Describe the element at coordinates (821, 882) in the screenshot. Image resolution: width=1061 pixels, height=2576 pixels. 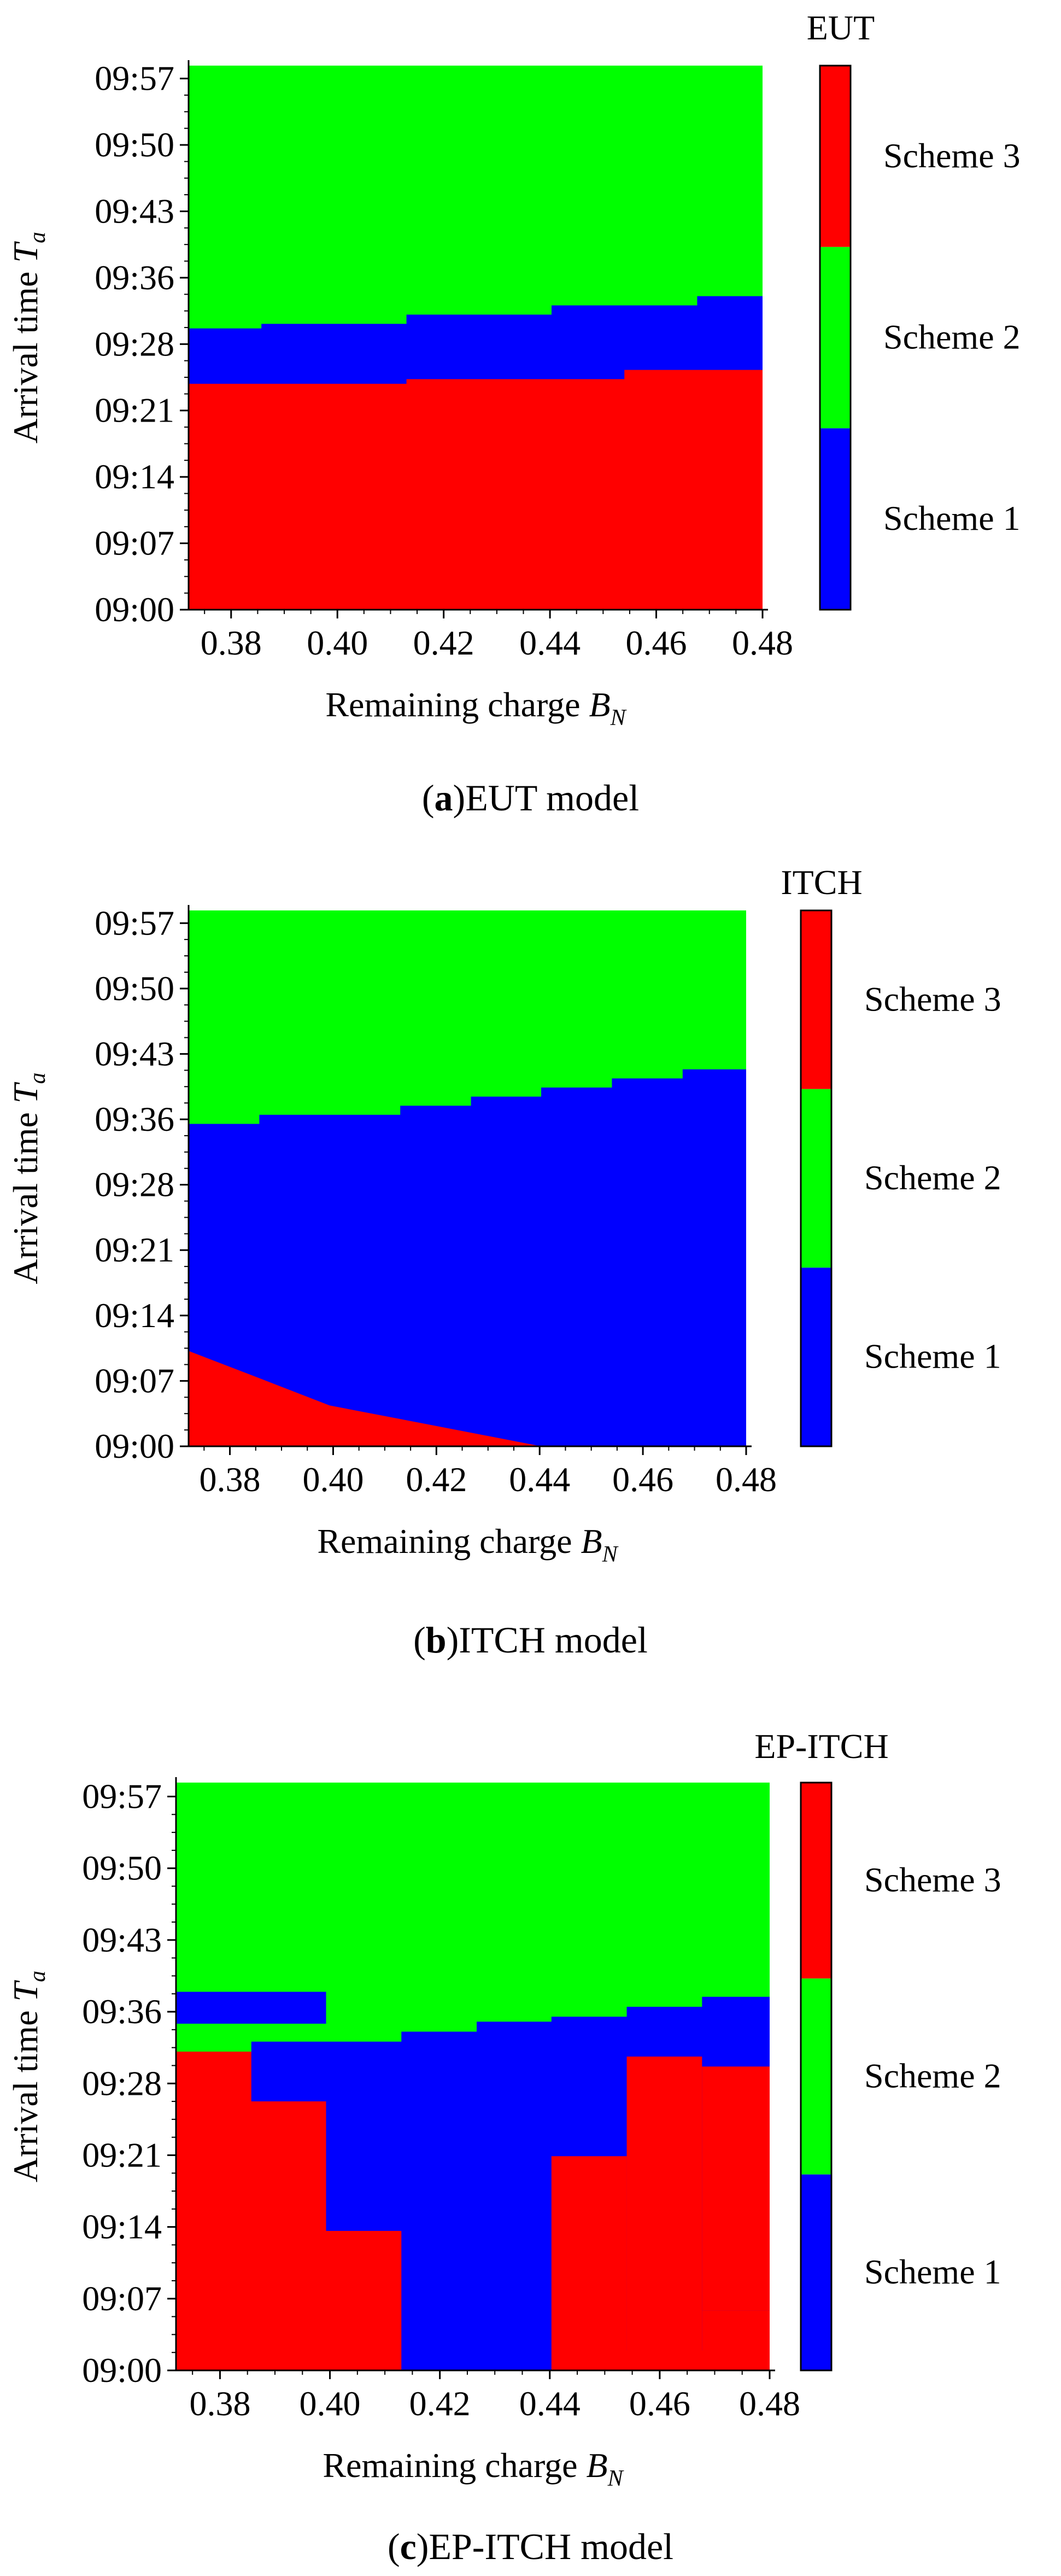
I see `colorbar-title: ITCH` at that location.